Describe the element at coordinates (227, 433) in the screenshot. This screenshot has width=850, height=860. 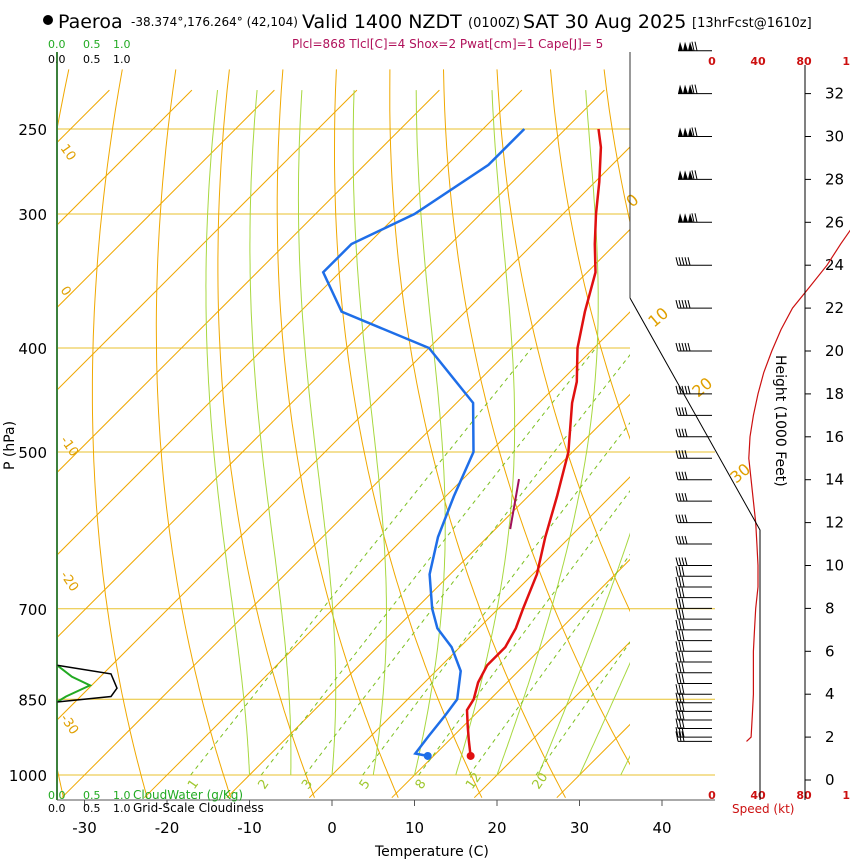
I see `moist-adiabat--10` at that location.